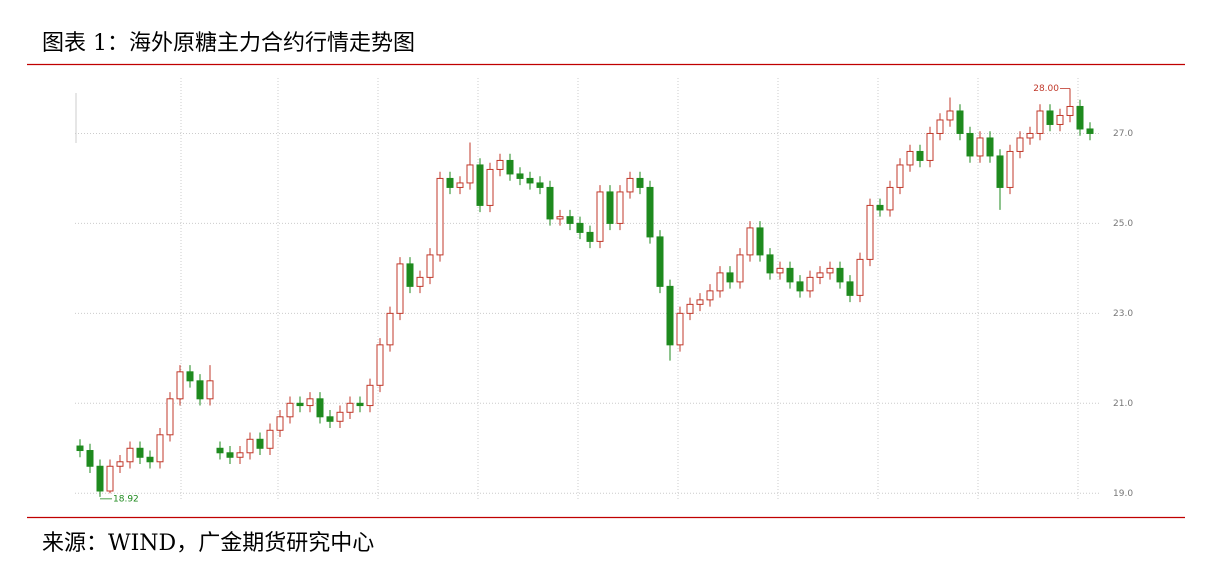  What do you see at coordinates (1123, 314) in the screenshot?
I see `y-tick-label: 23.0` at bounding box center [1123, 314].